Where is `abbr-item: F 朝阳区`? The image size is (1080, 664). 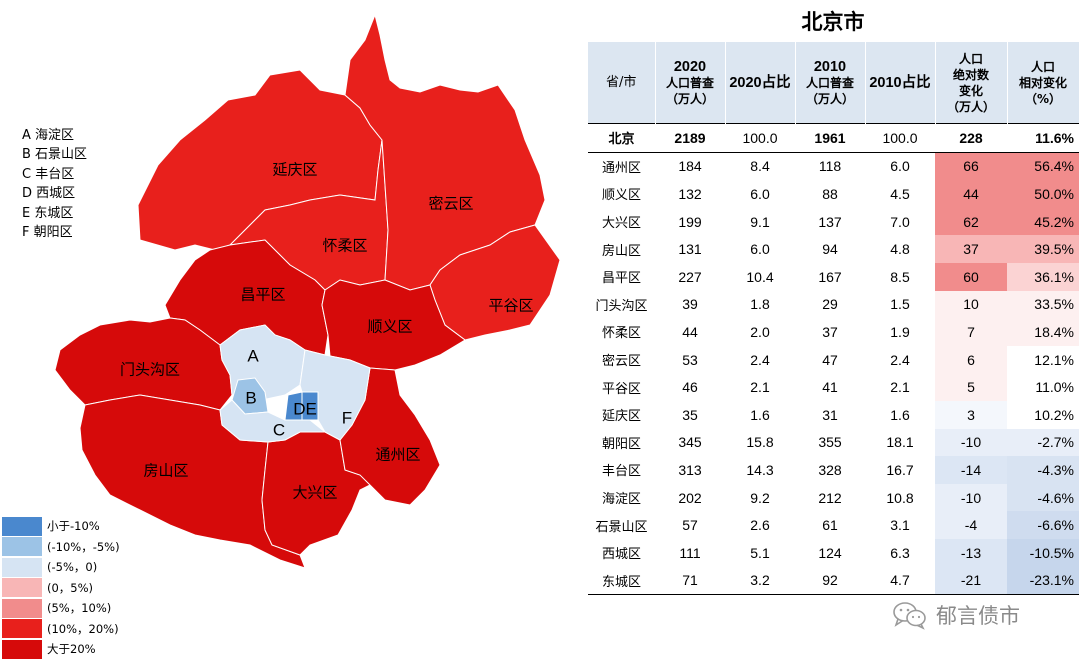 abbr-item: F 朝阳区 is located at coordinates (47, 233).